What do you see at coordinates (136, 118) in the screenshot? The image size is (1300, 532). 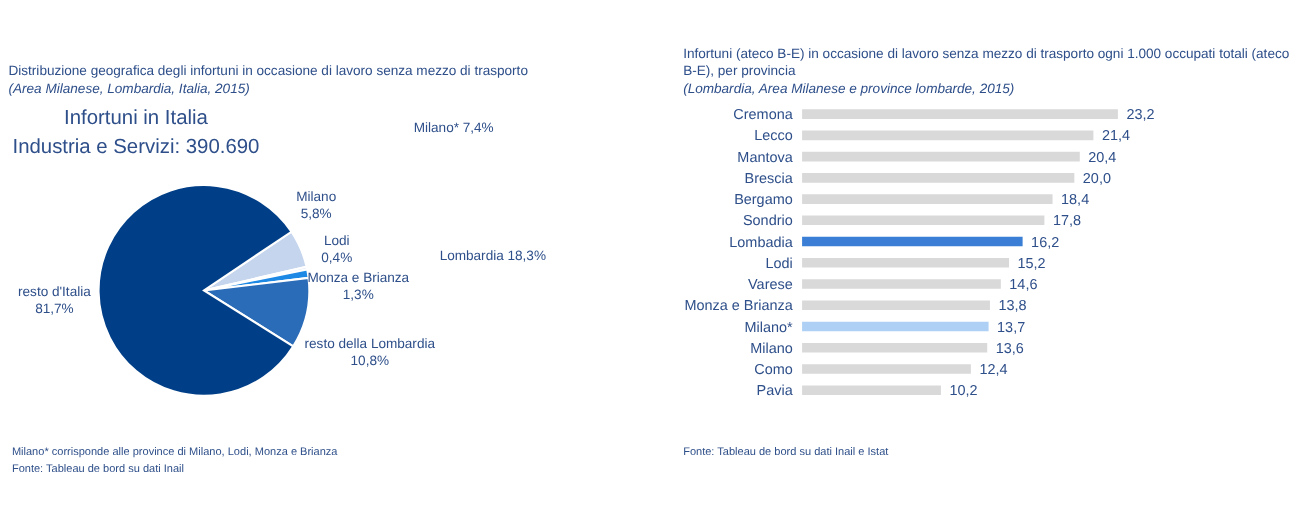 I see `text: Infortuni in Italia` at bounding box center [136, 118].